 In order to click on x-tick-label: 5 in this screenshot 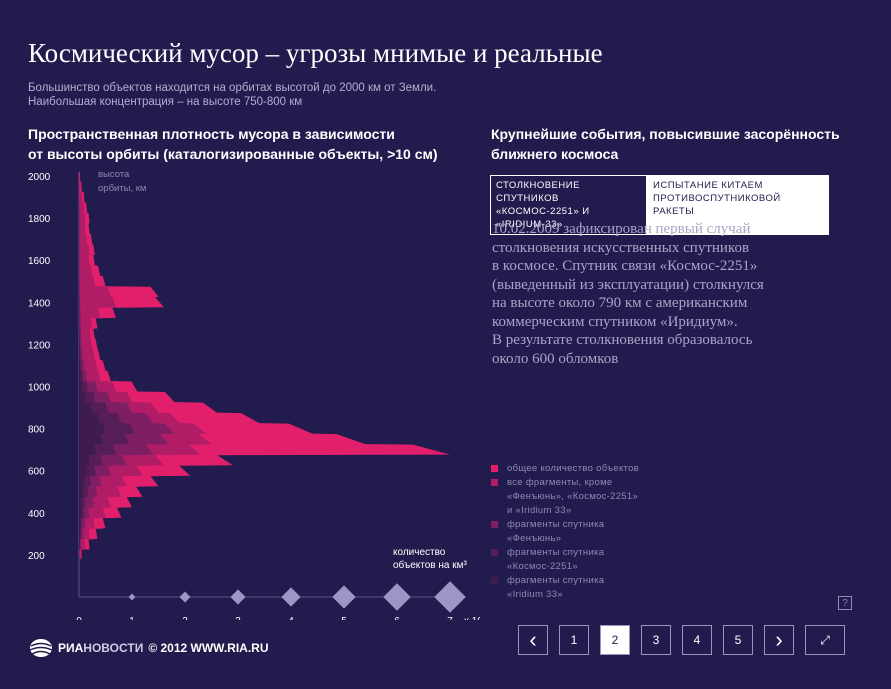, I will do `click(344, 618)`.